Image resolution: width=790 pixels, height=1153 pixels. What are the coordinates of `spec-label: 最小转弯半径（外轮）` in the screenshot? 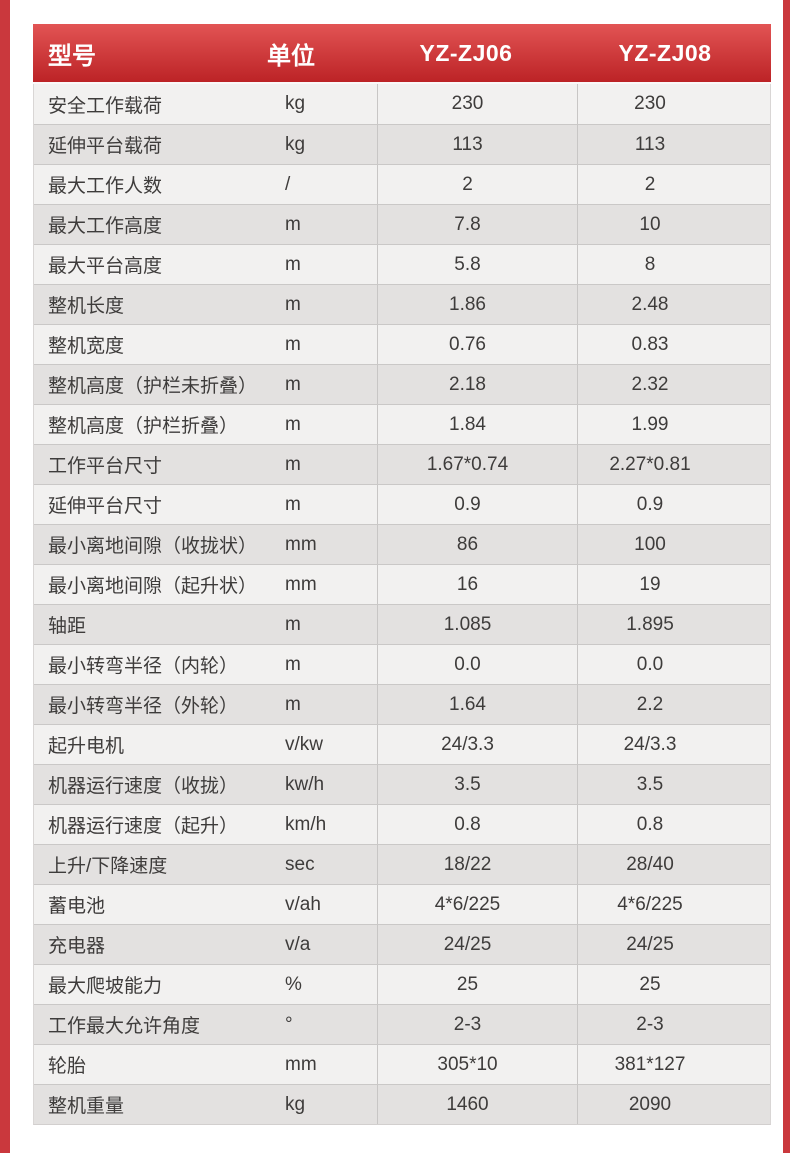 It's located at (143, 706).